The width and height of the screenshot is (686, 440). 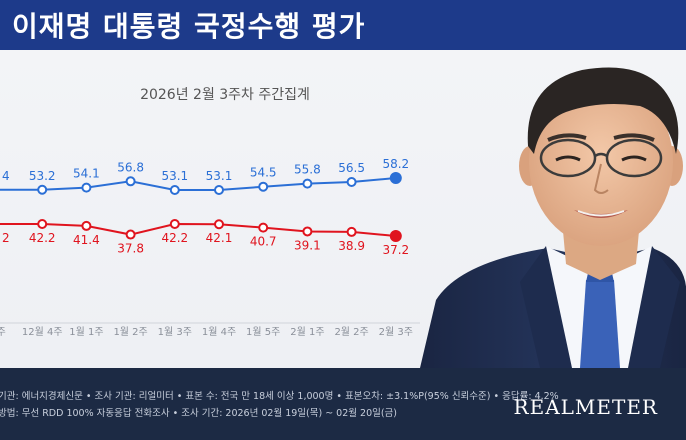 What do you see at coordinates (6, 238) in the screenshot?
I see `partial-data-label: 2` at bounding box center [6, 238].